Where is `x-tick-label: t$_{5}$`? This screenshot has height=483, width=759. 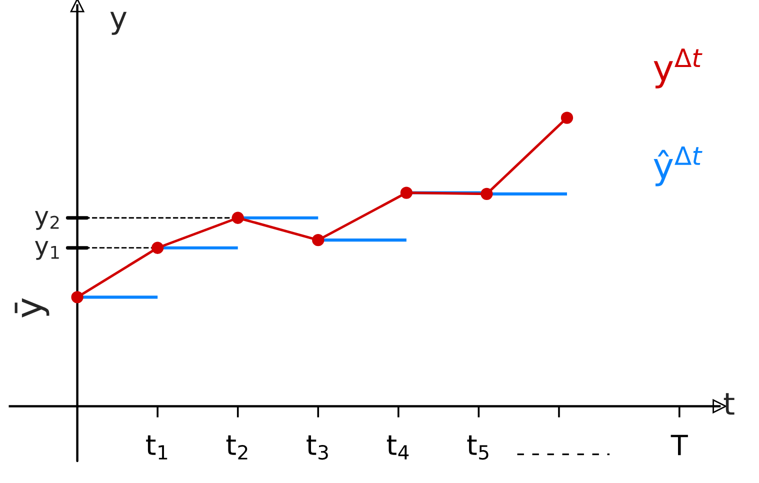
x-tick-label: t$_{5}$ is located at coordinates (477, 447).